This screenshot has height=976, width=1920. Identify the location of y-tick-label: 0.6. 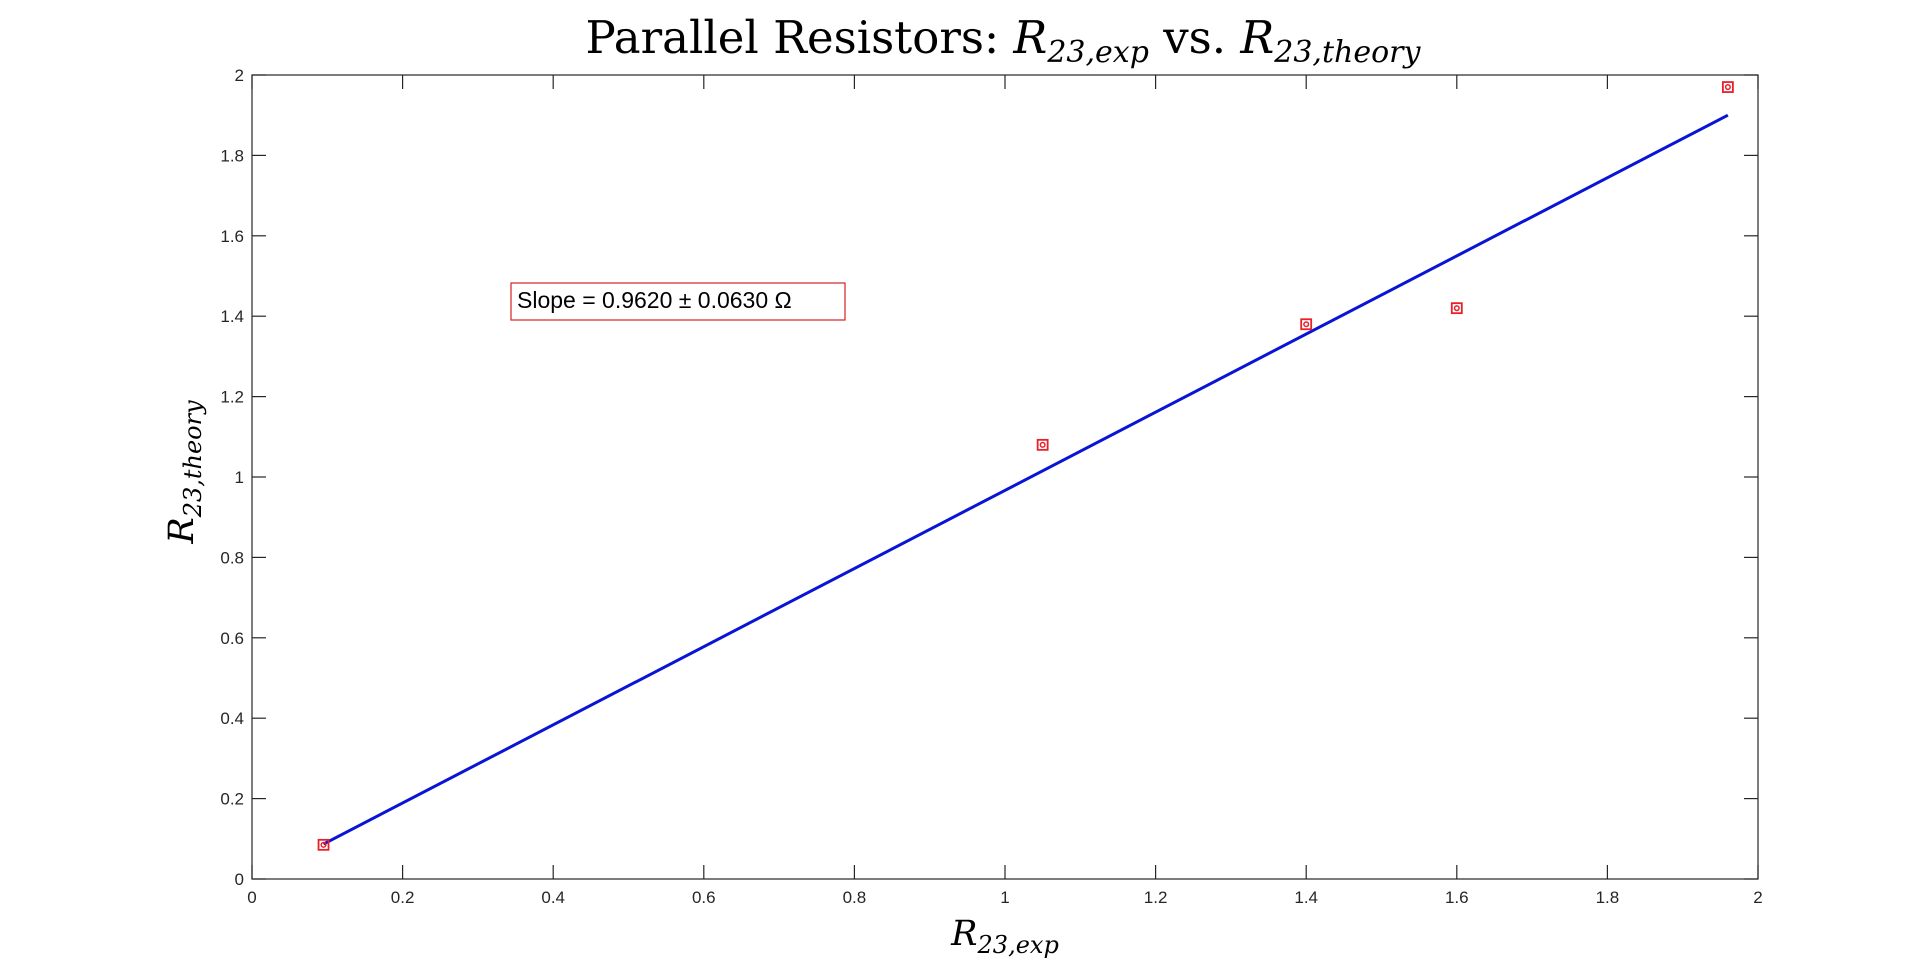
(232, 638).